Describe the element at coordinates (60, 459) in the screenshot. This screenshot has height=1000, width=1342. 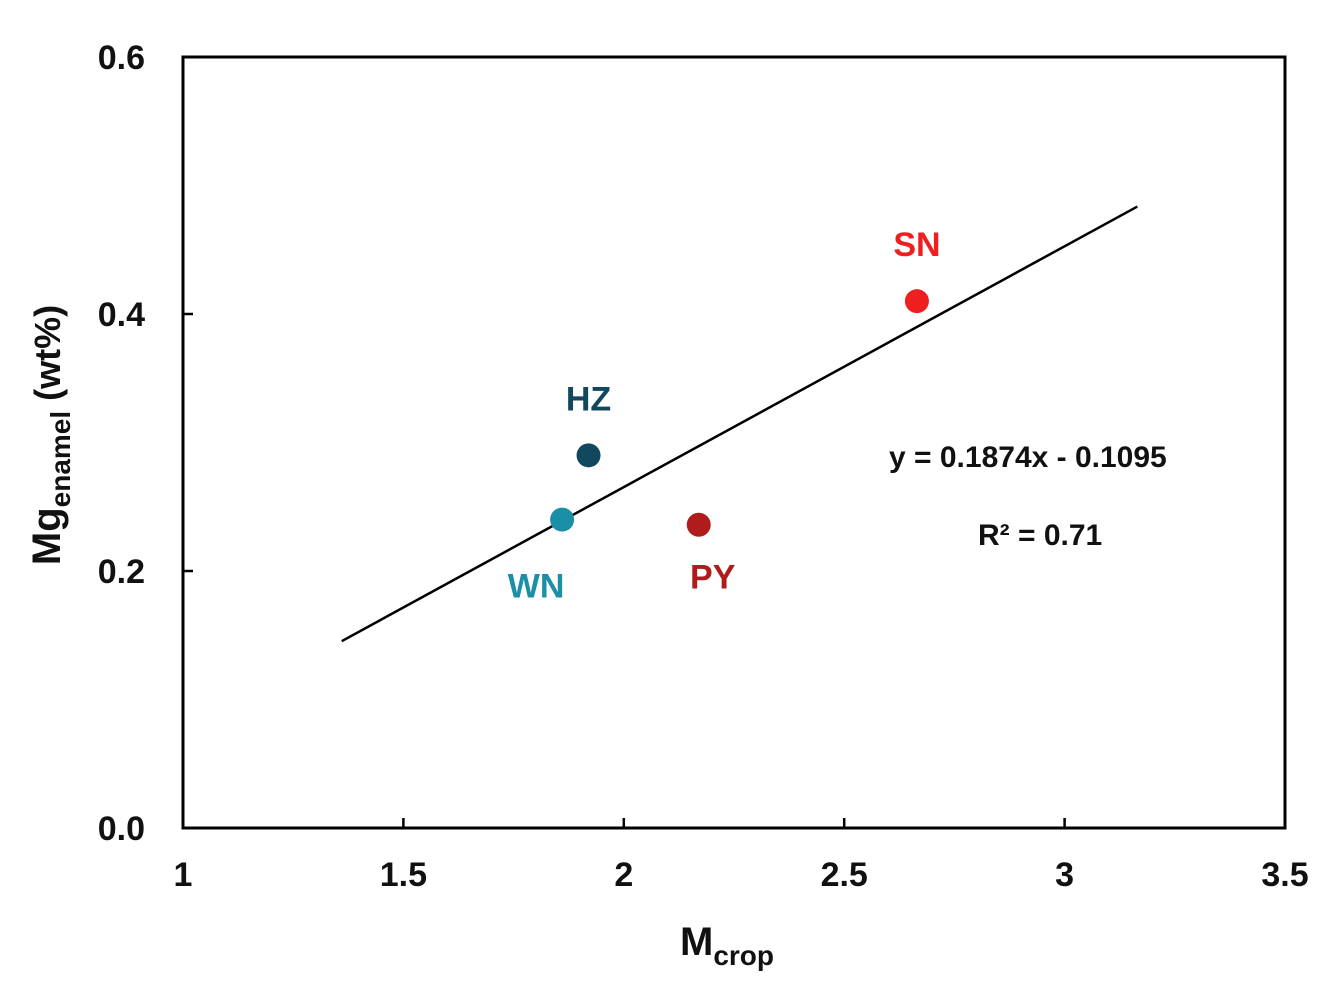
I see `y-axis-title-sub: enamel` at that location.